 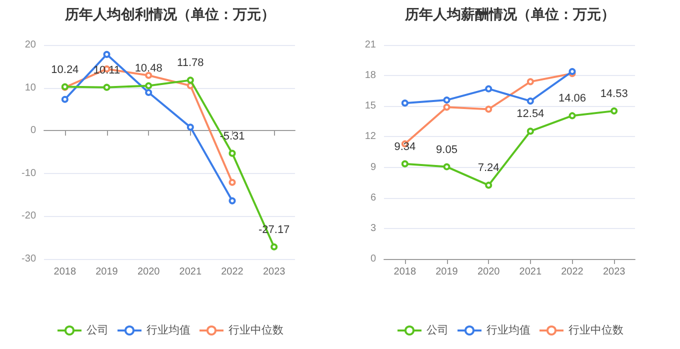 What do you see at coordinates (29, 173) in the screenshot?
I see `y-tick-label: -10` at bounding box center [29, 173].